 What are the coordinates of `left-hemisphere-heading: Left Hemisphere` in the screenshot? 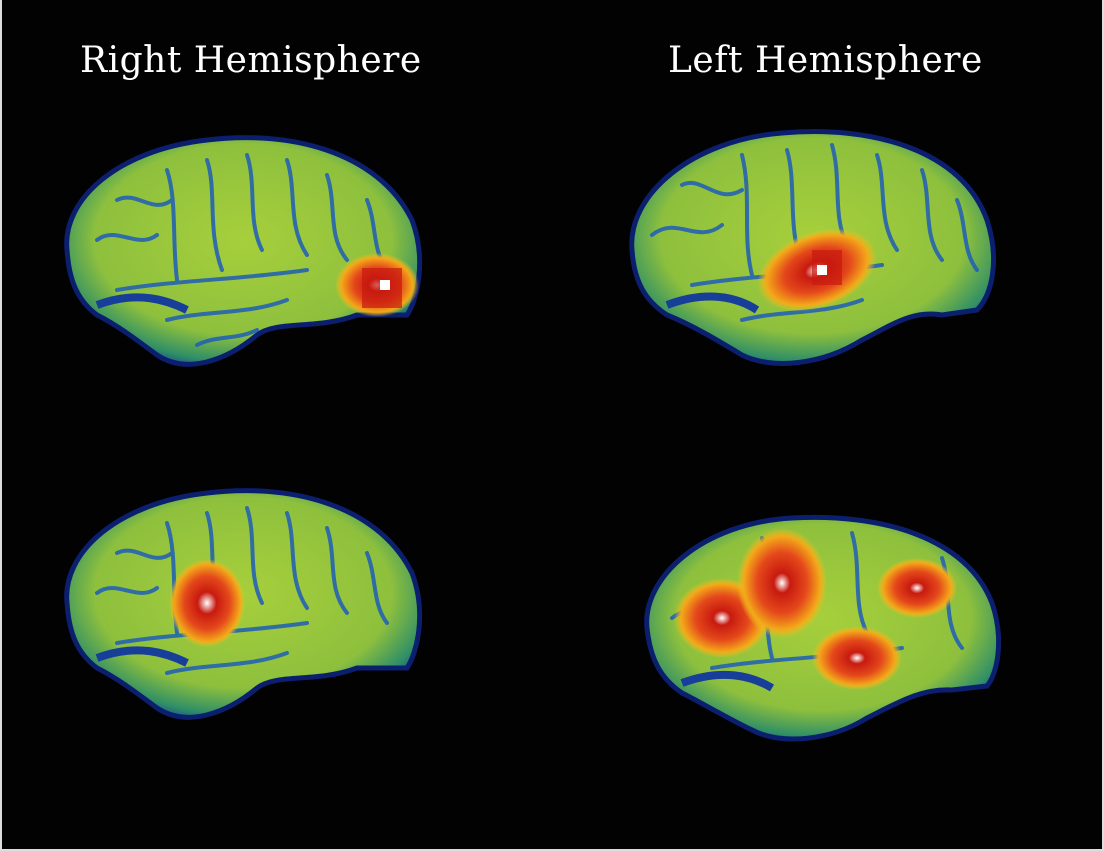 It's located at (825, 60).